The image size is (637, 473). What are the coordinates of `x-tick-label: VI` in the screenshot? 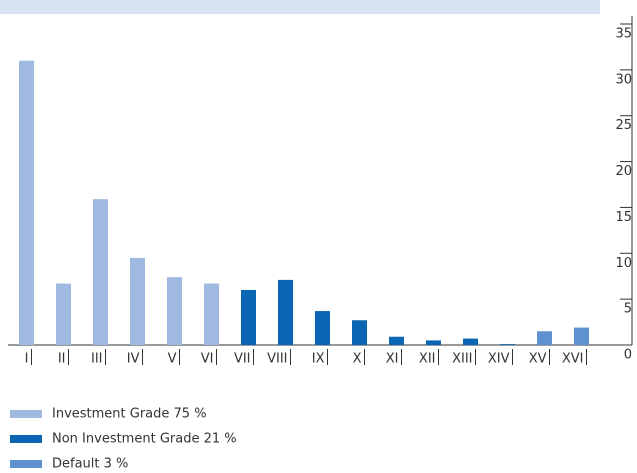 It's located at (207, 359).